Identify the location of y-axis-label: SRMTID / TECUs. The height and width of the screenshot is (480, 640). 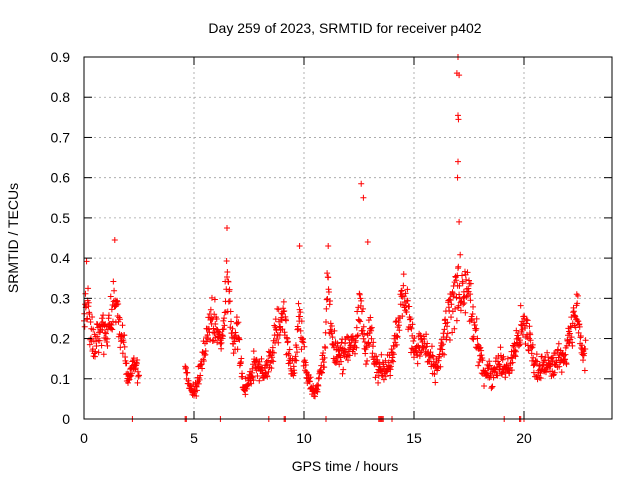
(13, 238).